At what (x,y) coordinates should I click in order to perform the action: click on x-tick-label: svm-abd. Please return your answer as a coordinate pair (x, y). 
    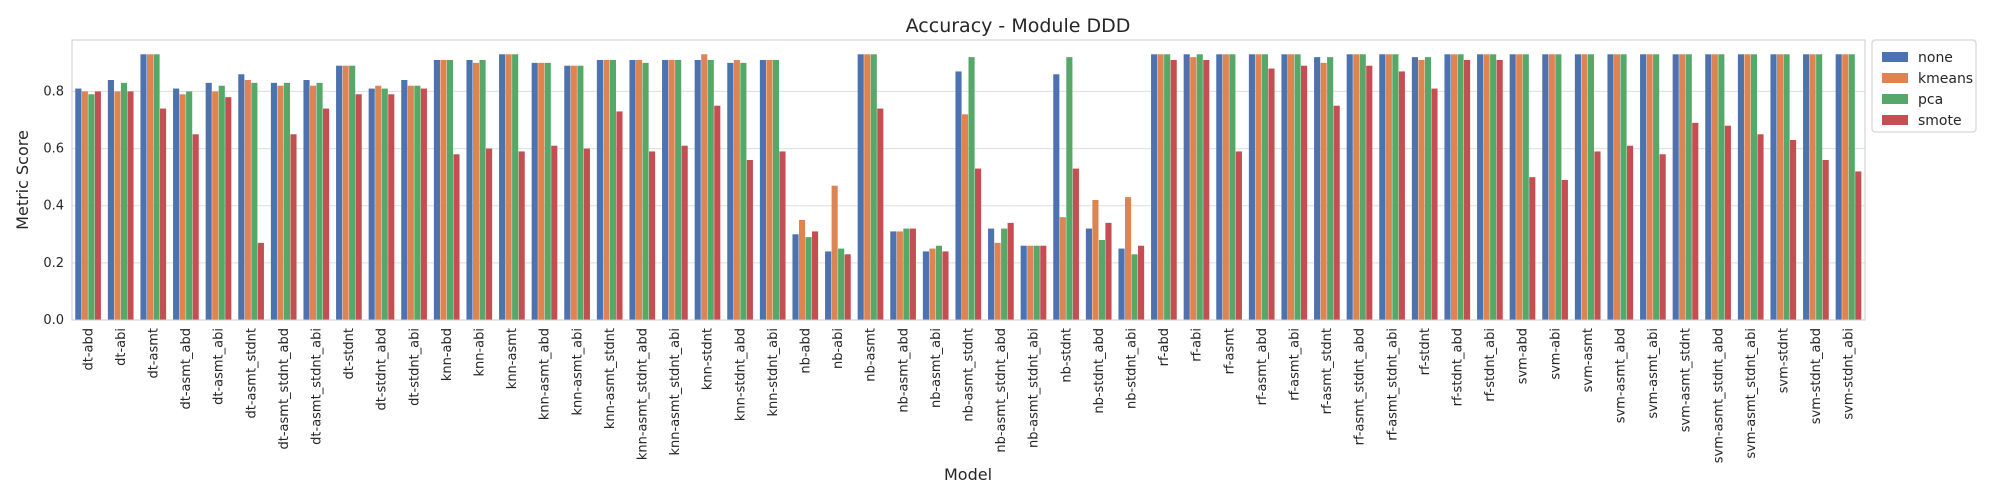
    Looking at the image, I should click on (1523, 356).